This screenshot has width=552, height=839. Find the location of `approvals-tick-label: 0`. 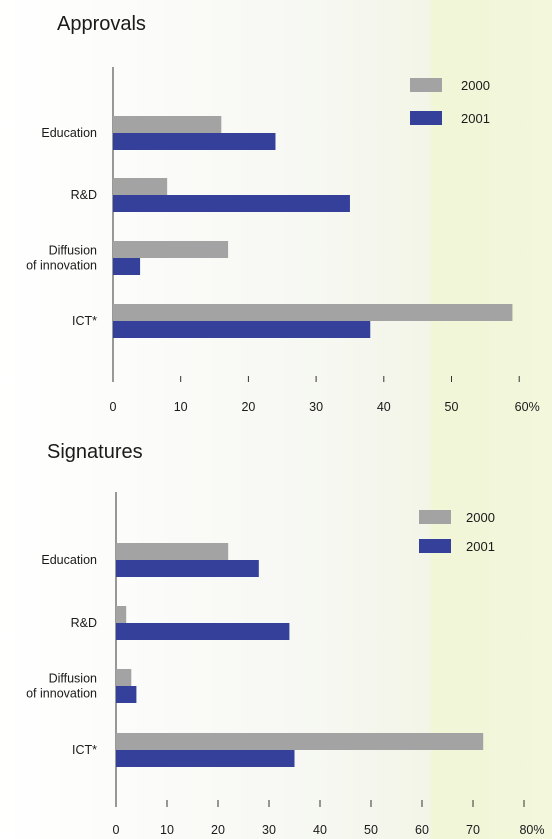

approvals-tick-label: 0 is located at coordinates (113, 407).